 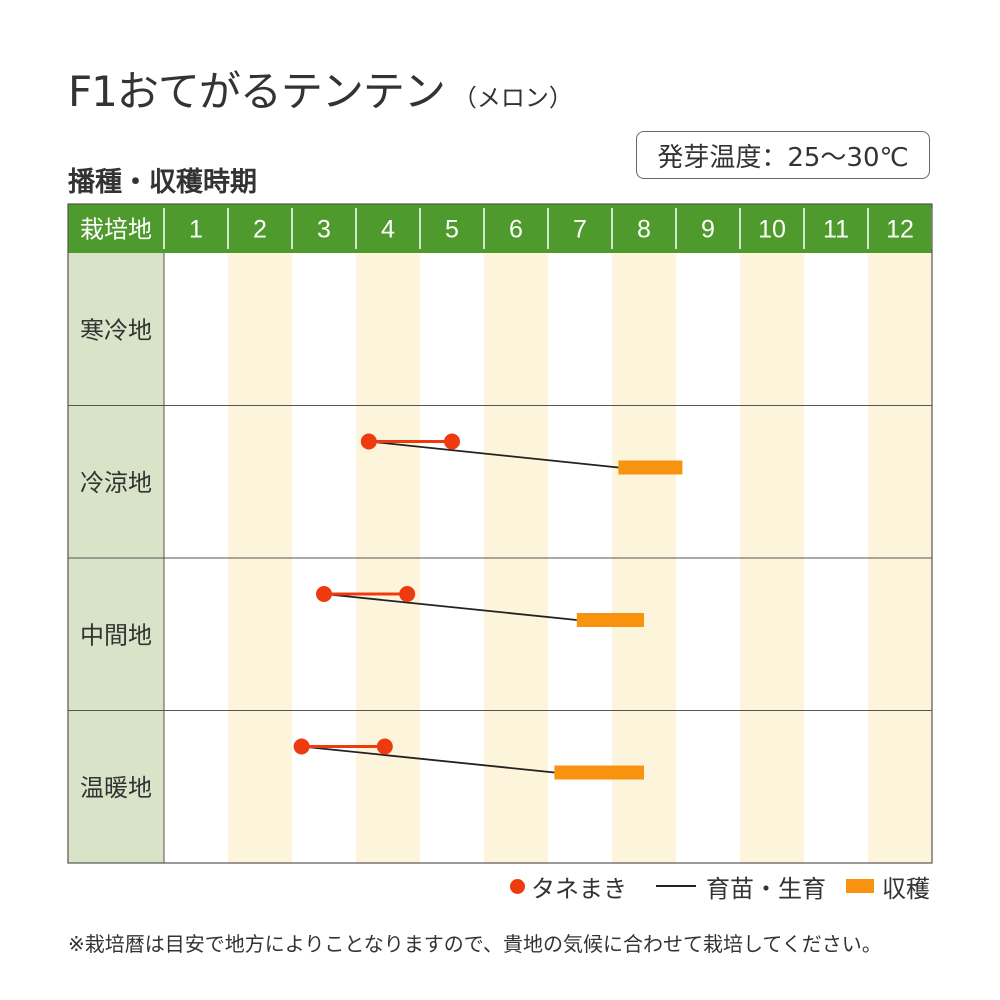 What do you see at coordinates (500, 228) in the screenshot?
I see `header-row-bg` at bounding box center [500, 228].